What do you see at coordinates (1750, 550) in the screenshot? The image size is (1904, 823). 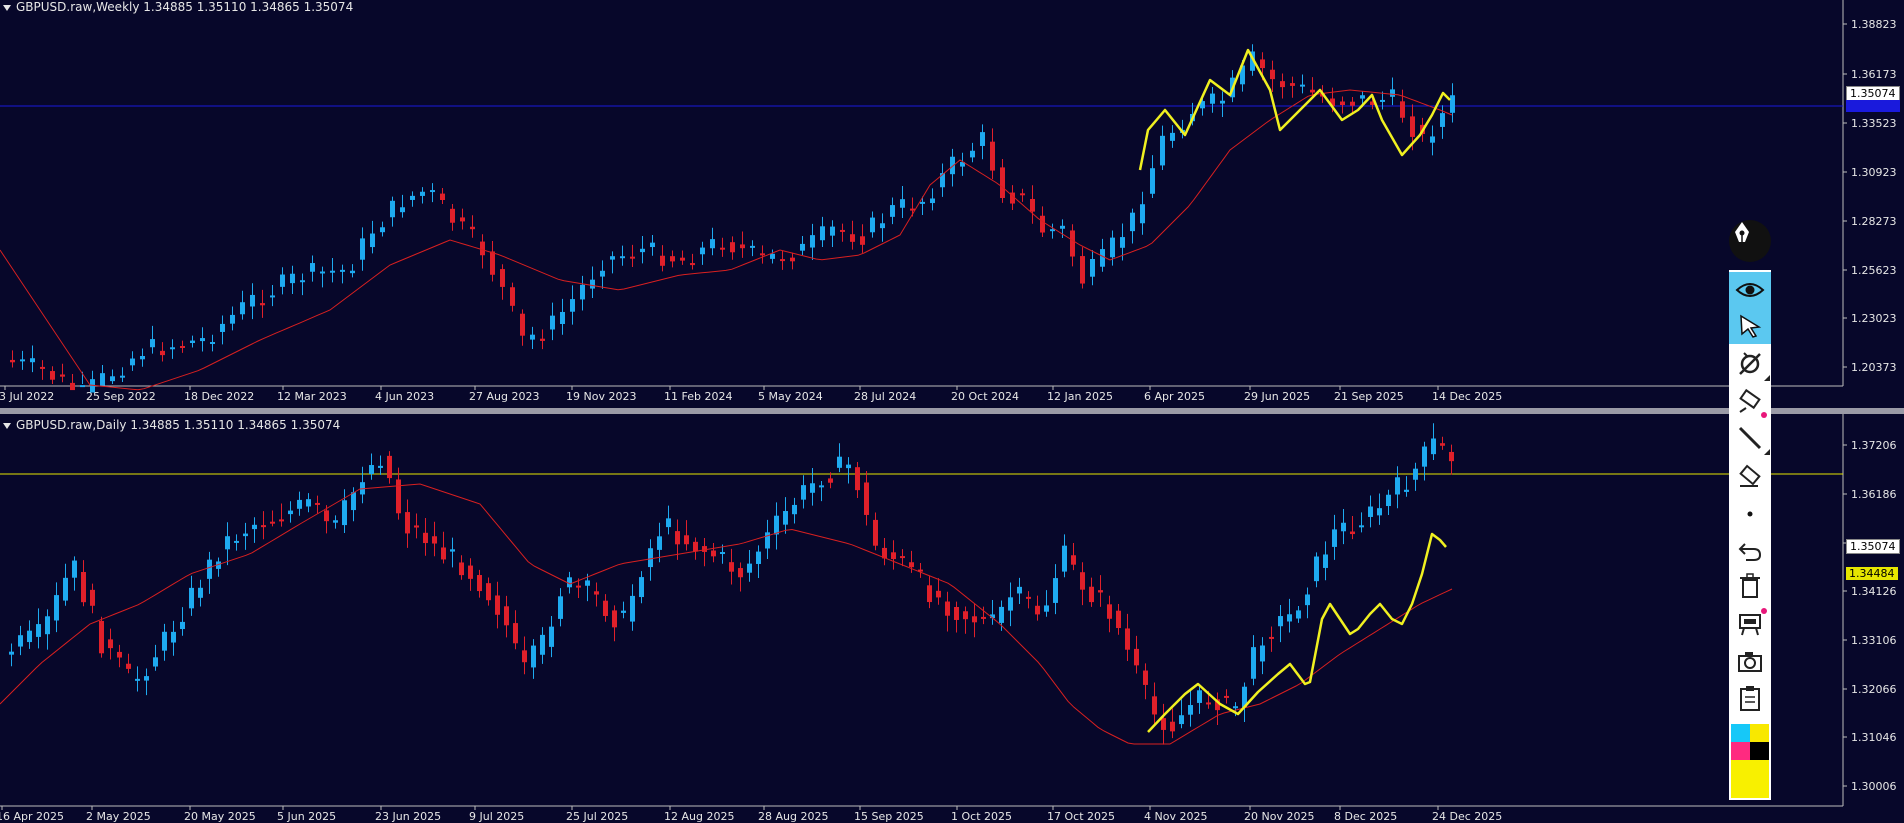 I see `undo-icon` at bounding box center [1750, 550].